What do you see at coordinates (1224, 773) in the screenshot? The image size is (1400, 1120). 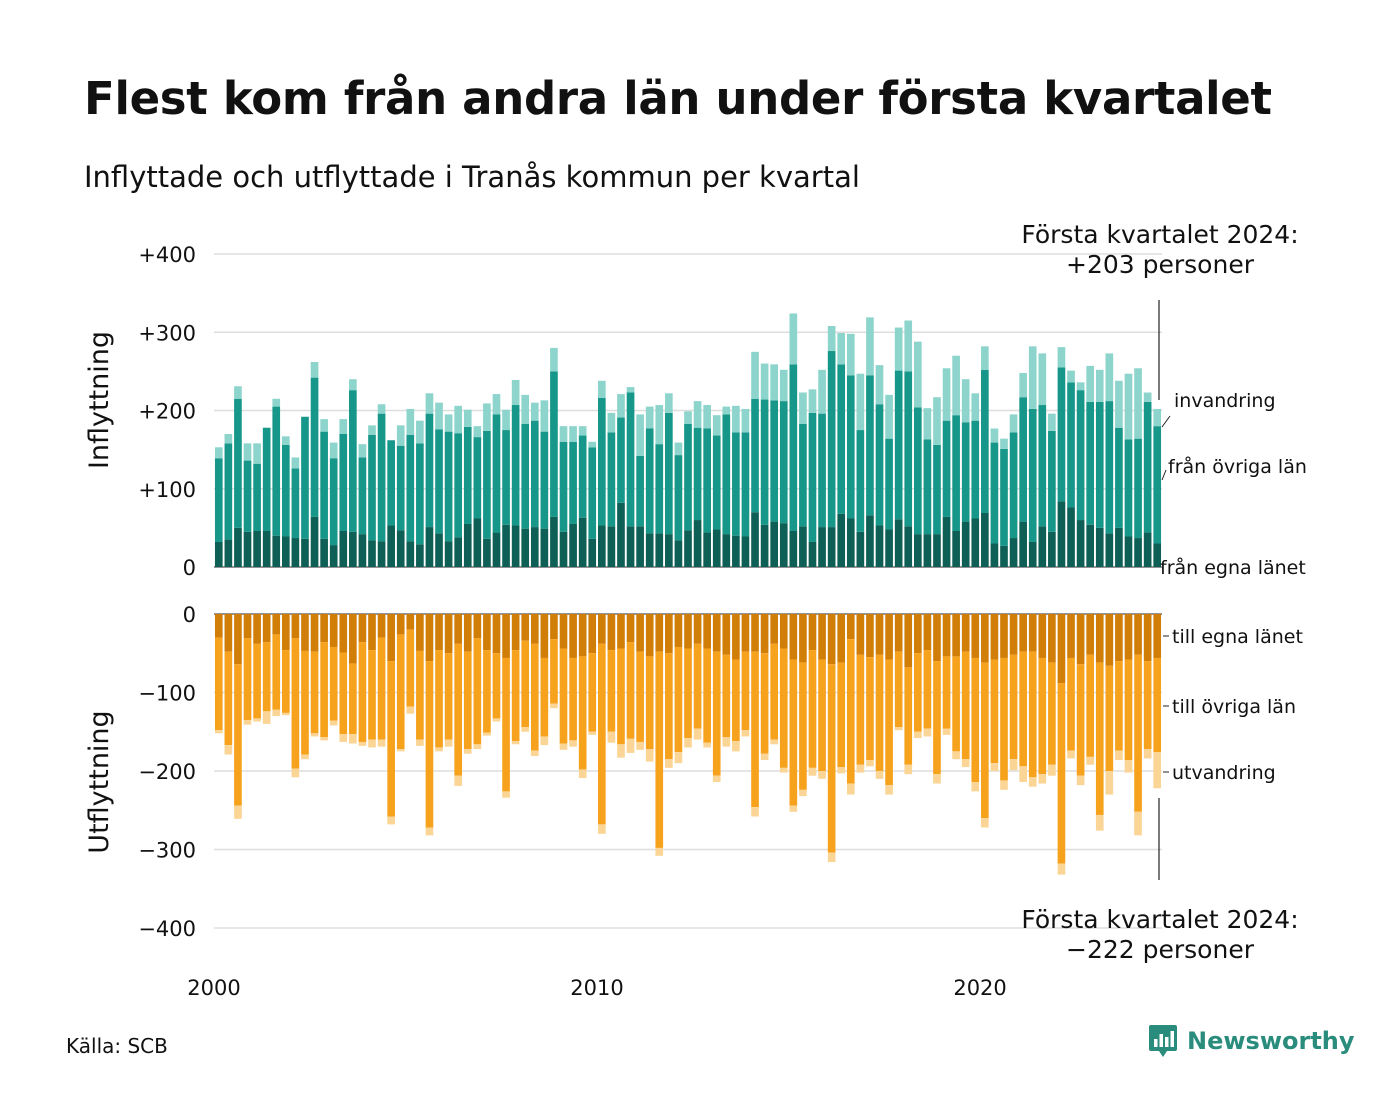 I see `series-label-utvandring: utvandring` at bounding box center [1224, 773].